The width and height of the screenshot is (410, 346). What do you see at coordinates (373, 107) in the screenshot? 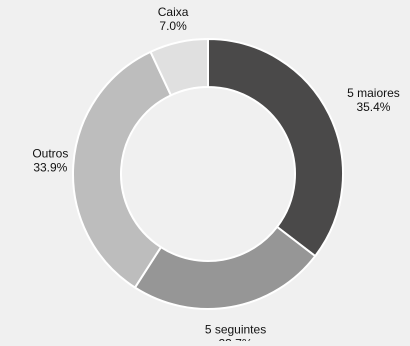
I see `slice-label-value: 35.4%` at bounding box center [373, 107].